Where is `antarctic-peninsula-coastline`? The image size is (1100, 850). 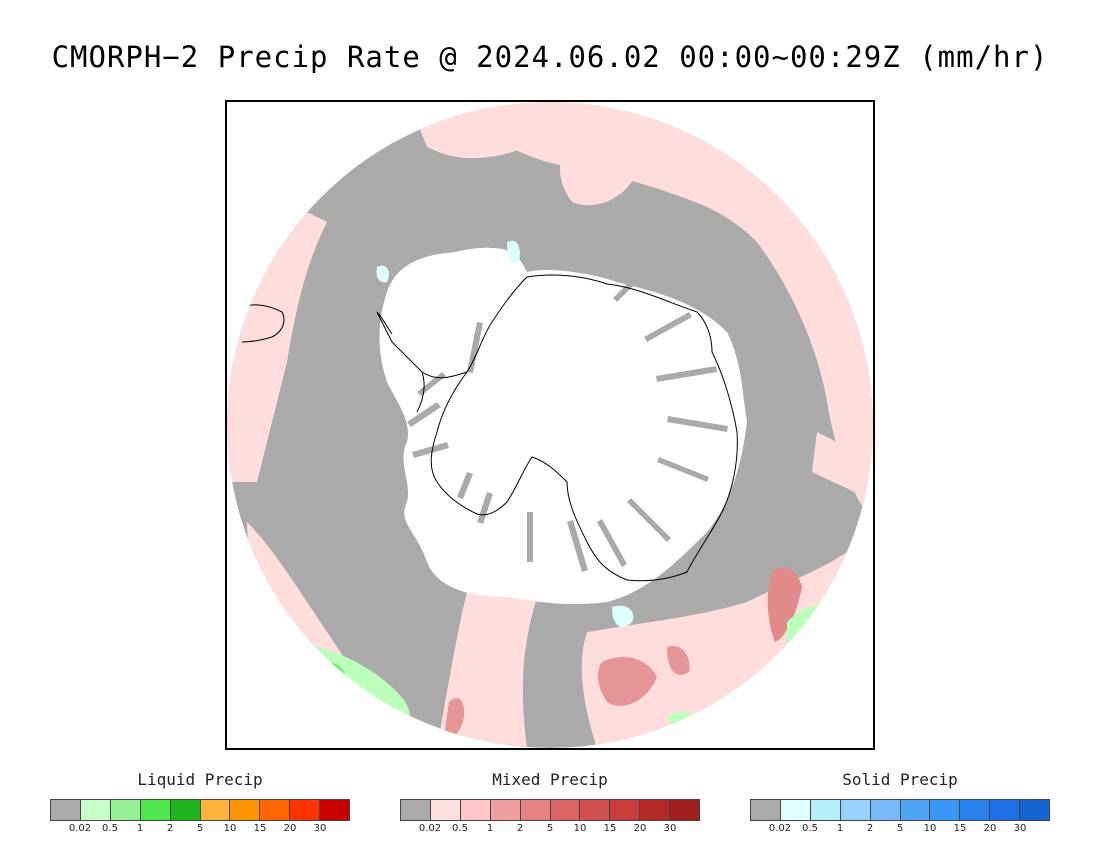 antarctic-peninsula-coastline is located at coordinates (422, 362).